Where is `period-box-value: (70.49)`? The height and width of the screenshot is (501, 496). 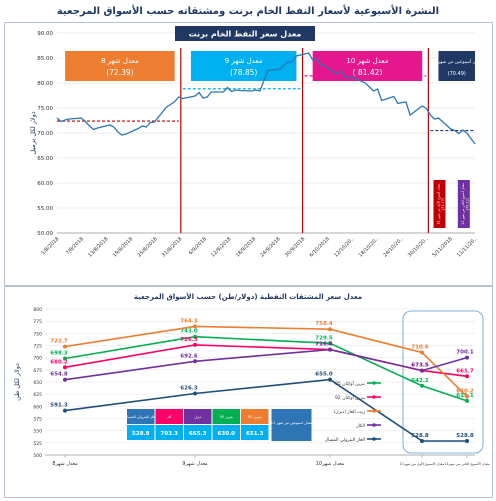 period-box-value: (70.49) is located at coordinates (457, 74).